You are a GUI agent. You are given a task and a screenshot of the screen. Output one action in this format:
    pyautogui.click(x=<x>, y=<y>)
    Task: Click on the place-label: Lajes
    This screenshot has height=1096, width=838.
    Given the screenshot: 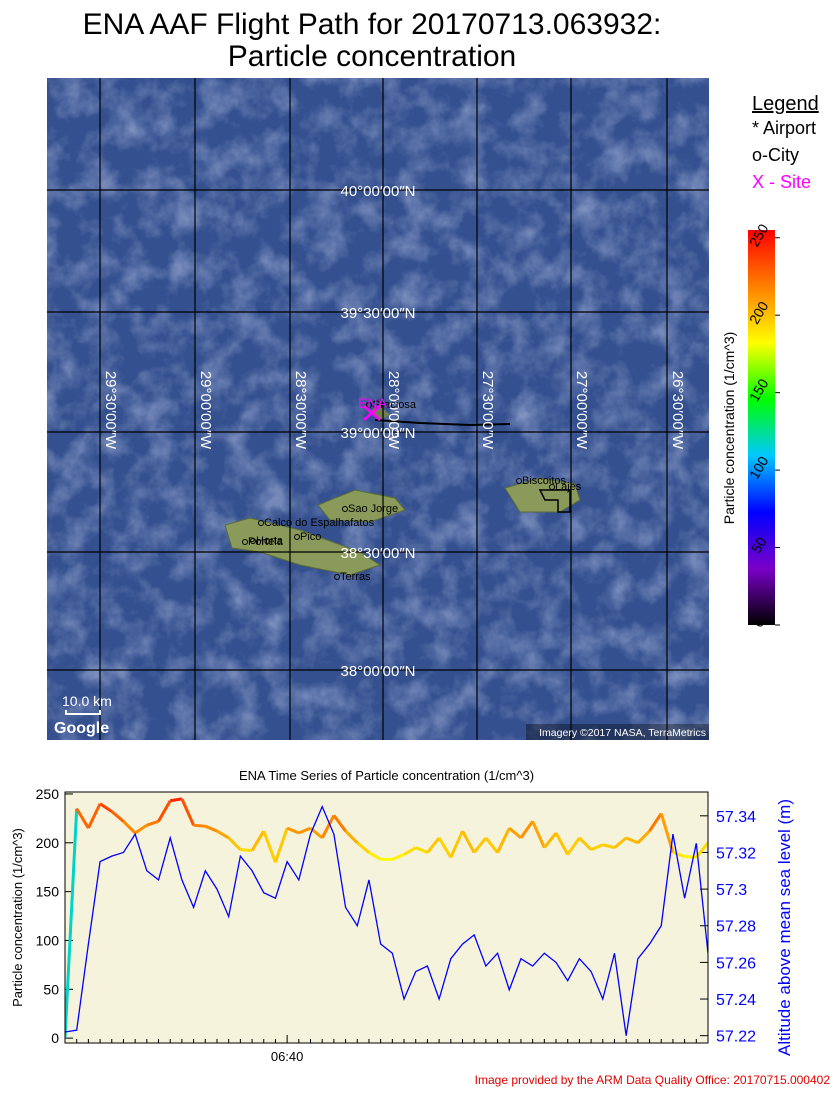 What is the action you would take?
    pyautogui.click(x=568, y=487)
    